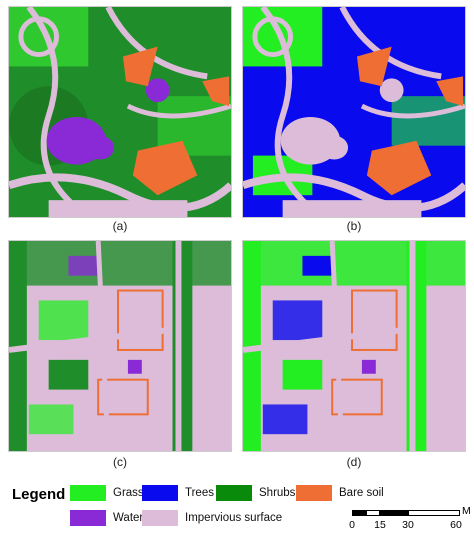  What do you see at coordinates (408, 525) in the screenshot?
I see `scale-tick: 30` at bounding box center [408, 525].